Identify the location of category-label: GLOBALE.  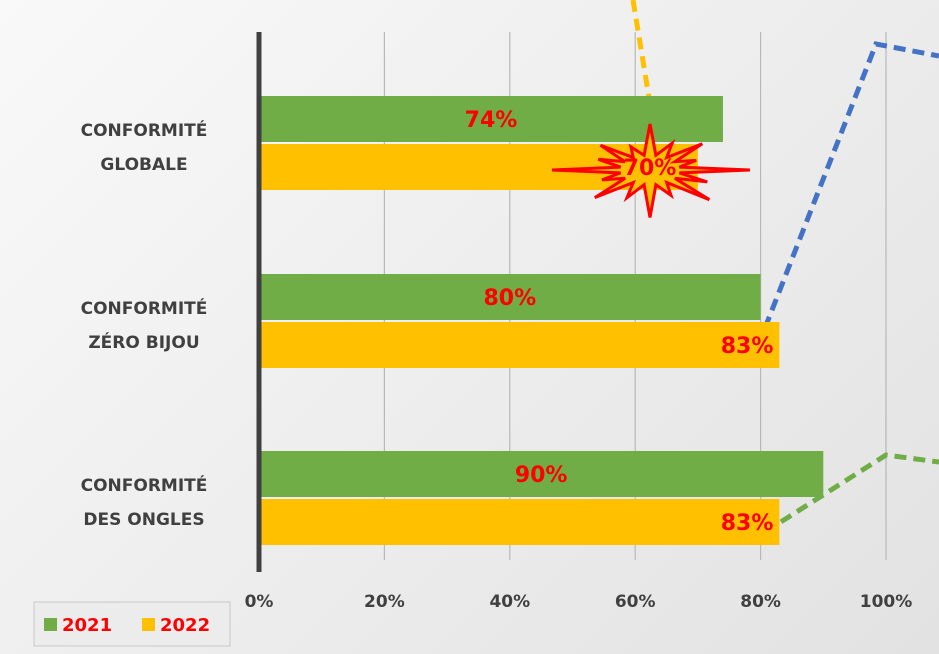
(143, 165).